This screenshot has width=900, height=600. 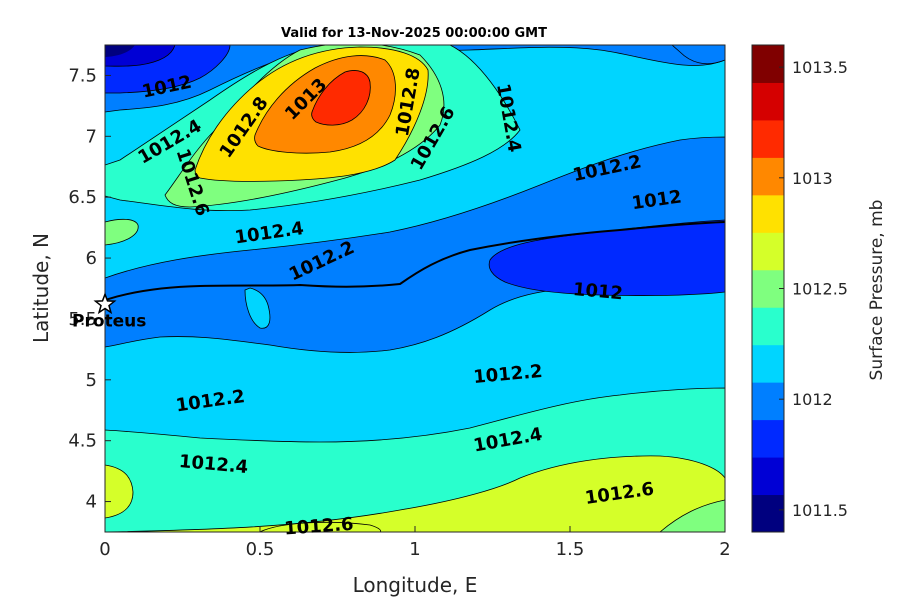 I want to click on x-tick-label: 0.5, so click(x=260, y=549).